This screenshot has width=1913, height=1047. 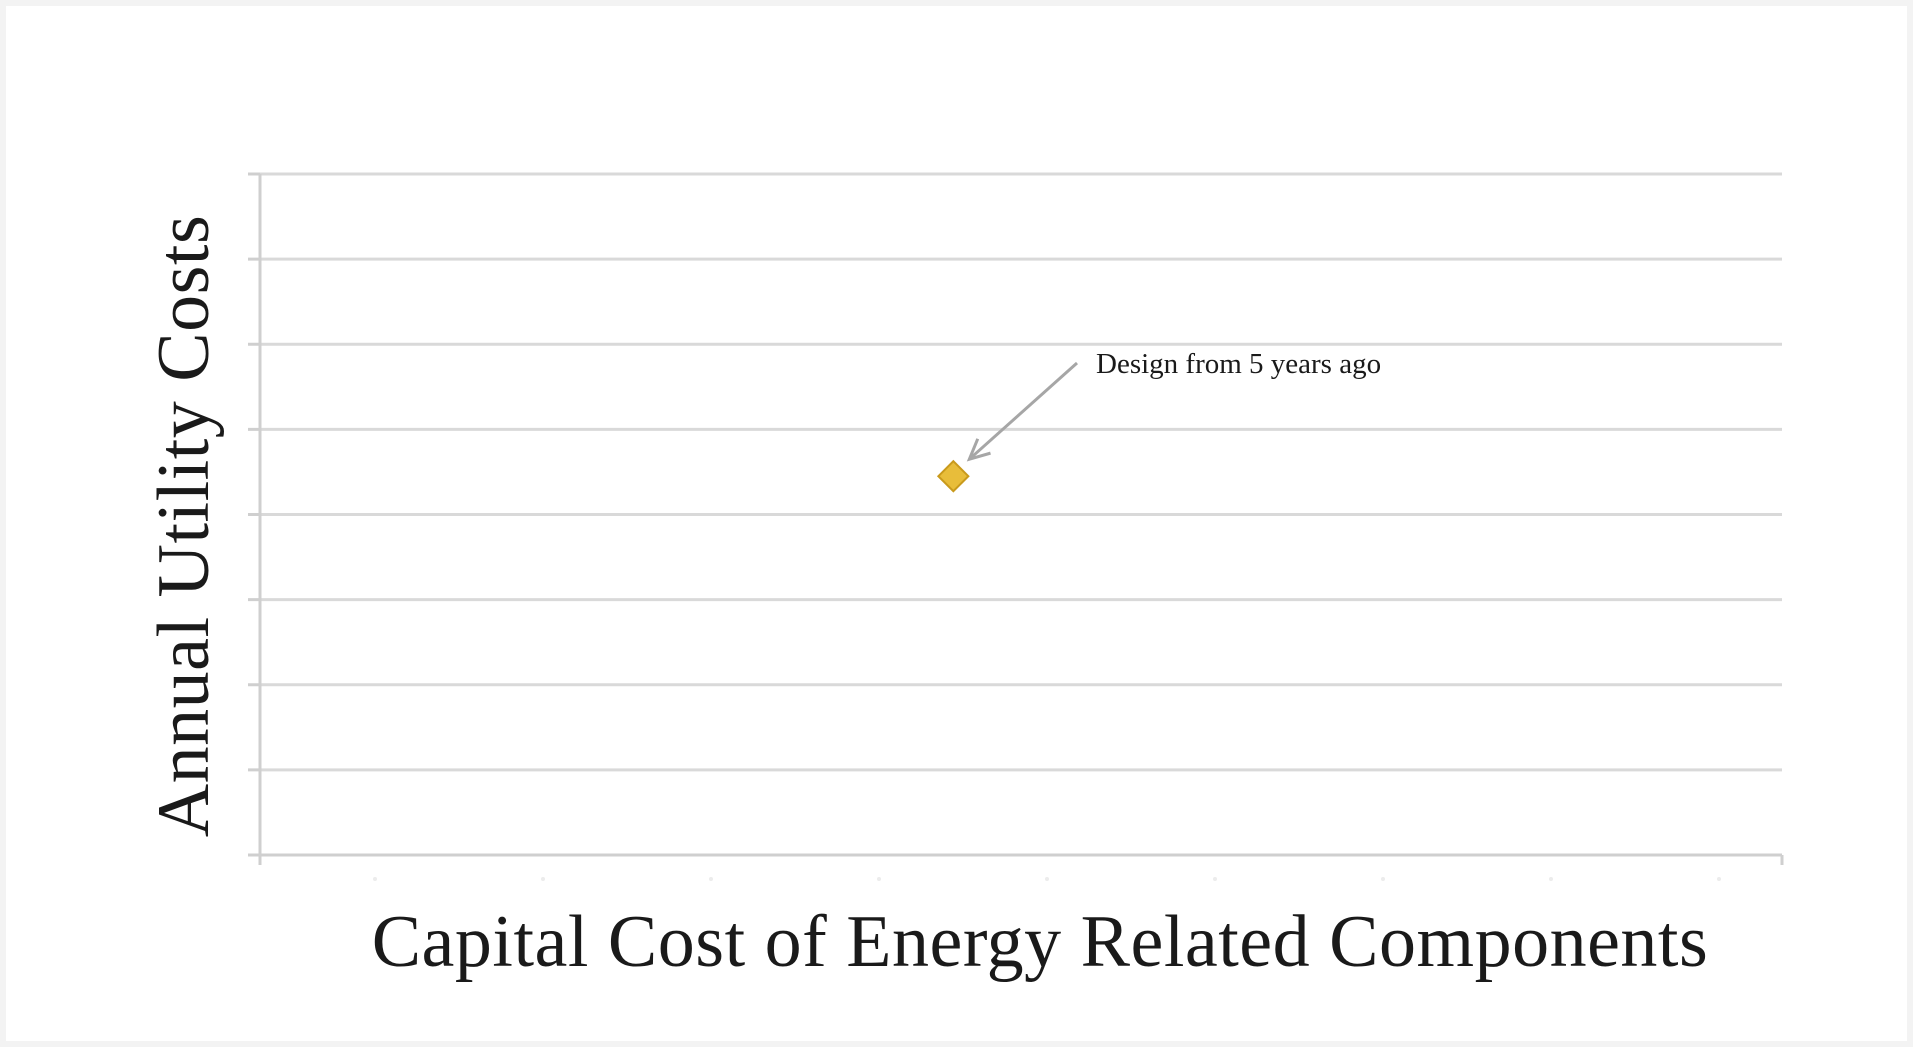 I want to click on annotation-arrow-layer, so click(x=1022, y=411).